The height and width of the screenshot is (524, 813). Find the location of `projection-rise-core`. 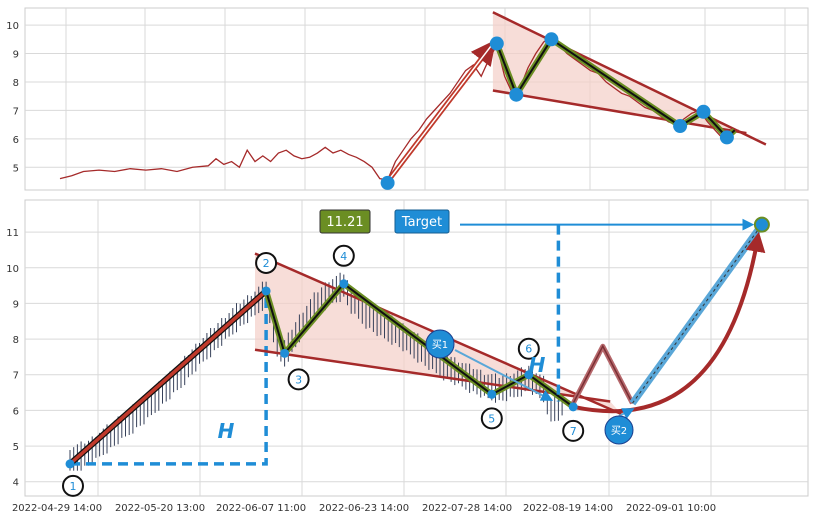

projection-rise-core is located at coordinates (697, 313).